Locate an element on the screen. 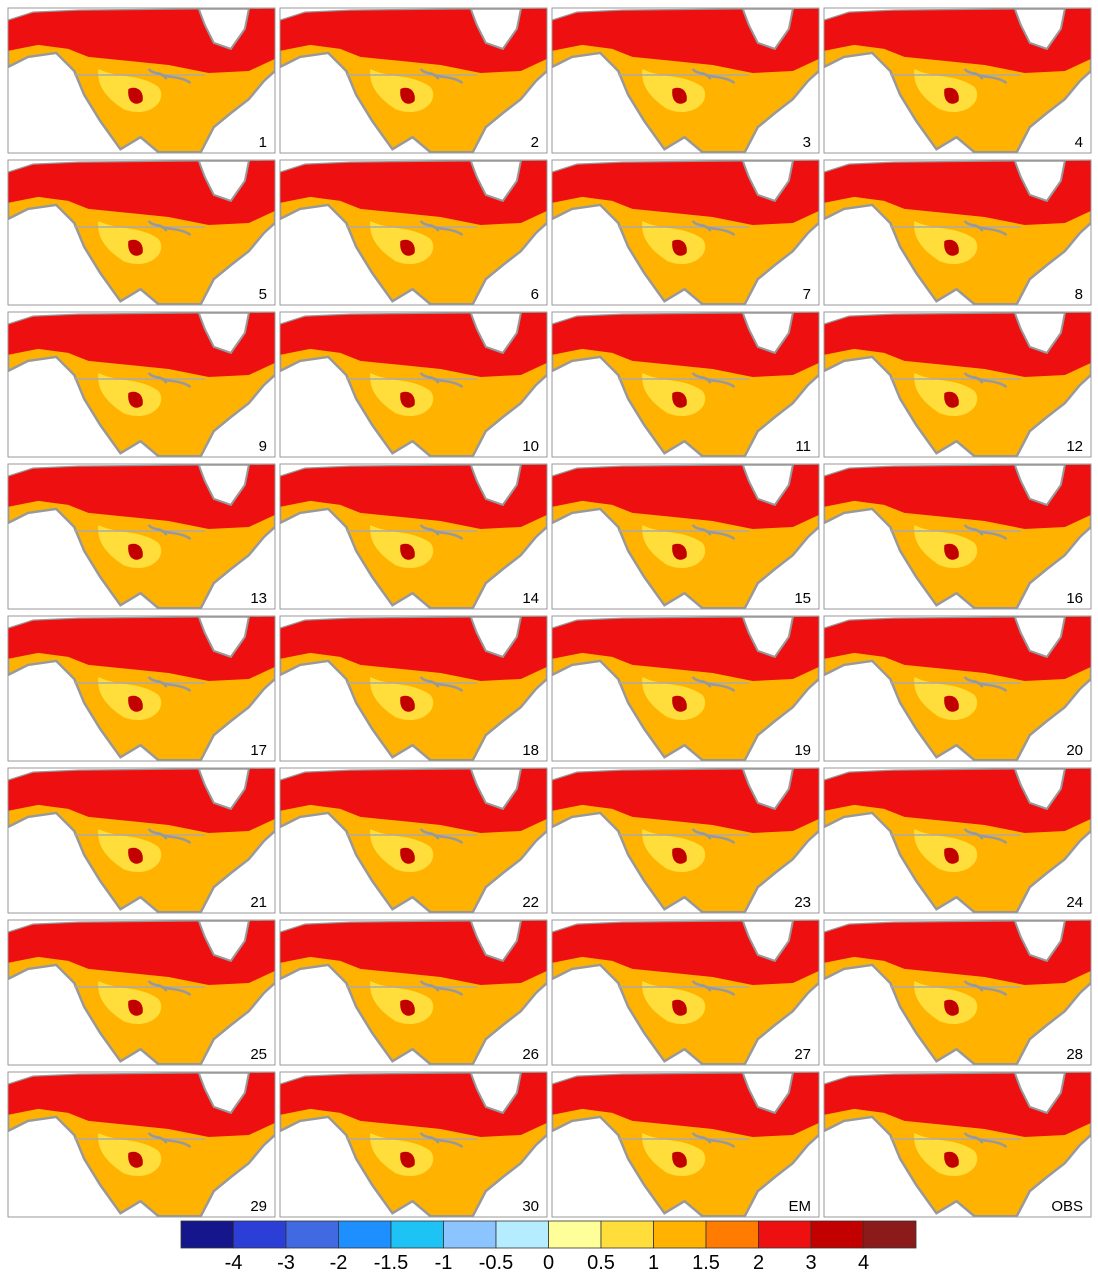 The width and height of the screenshot is (1098, 1282). map-panel: 27 is located at coordinates (685, 992).